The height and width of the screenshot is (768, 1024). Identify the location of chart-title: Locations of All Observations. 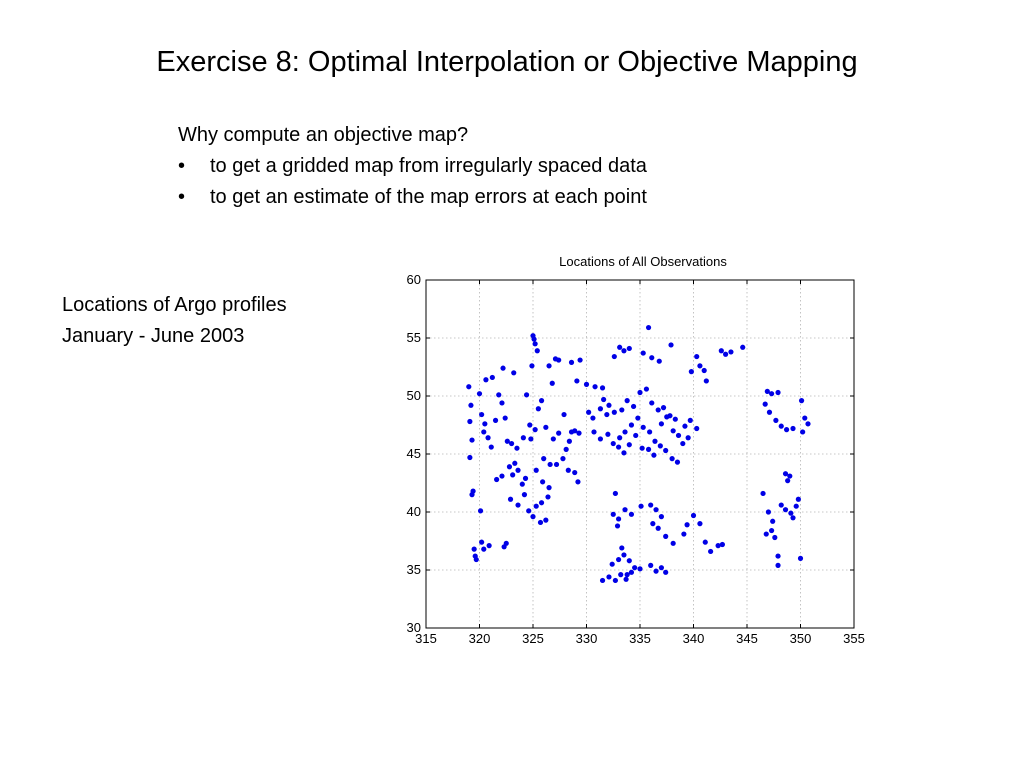
(643, 261).